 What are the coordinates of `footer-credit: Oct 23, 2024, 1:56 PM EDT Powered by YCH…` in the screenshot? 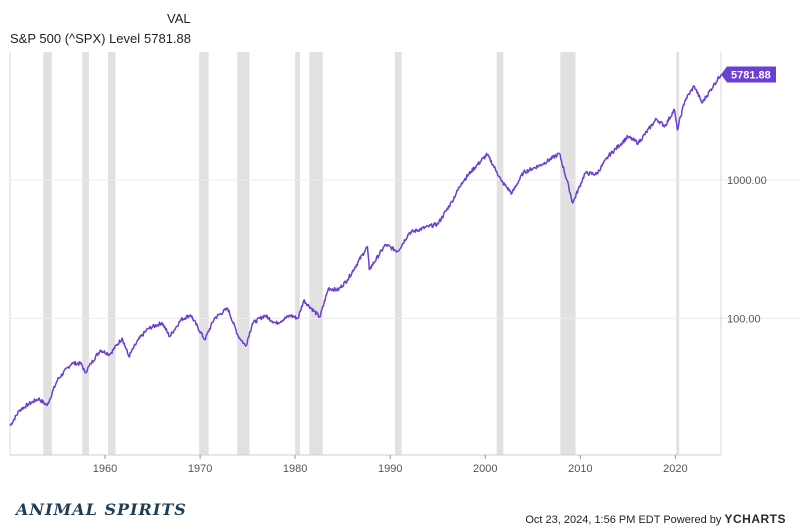 It's located at (655, 519).